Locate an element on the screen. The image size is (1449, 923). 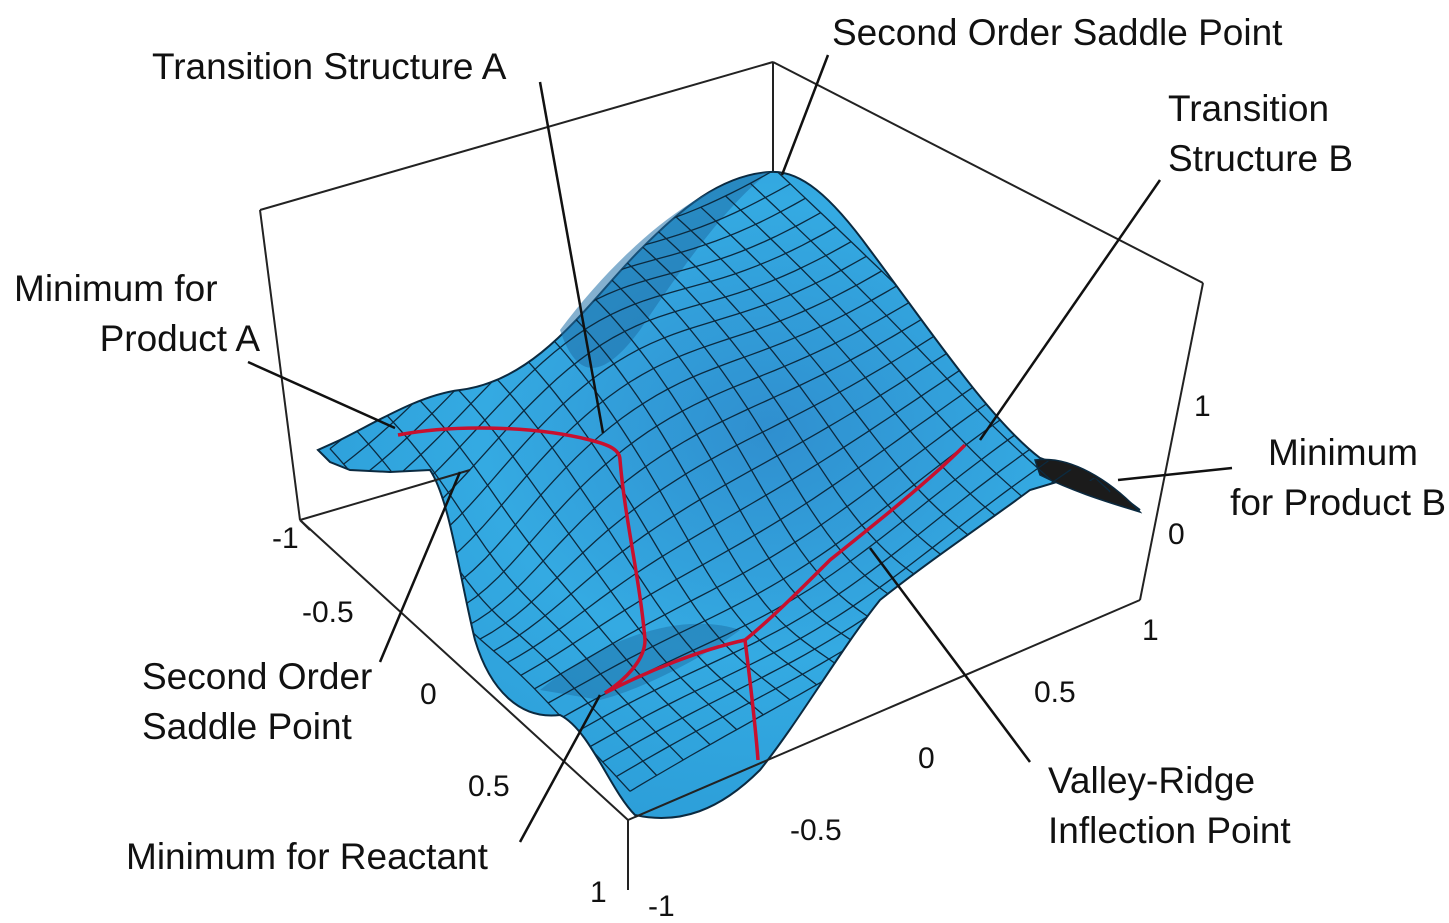
path-to-product-b is located at coordinates (785, 569).